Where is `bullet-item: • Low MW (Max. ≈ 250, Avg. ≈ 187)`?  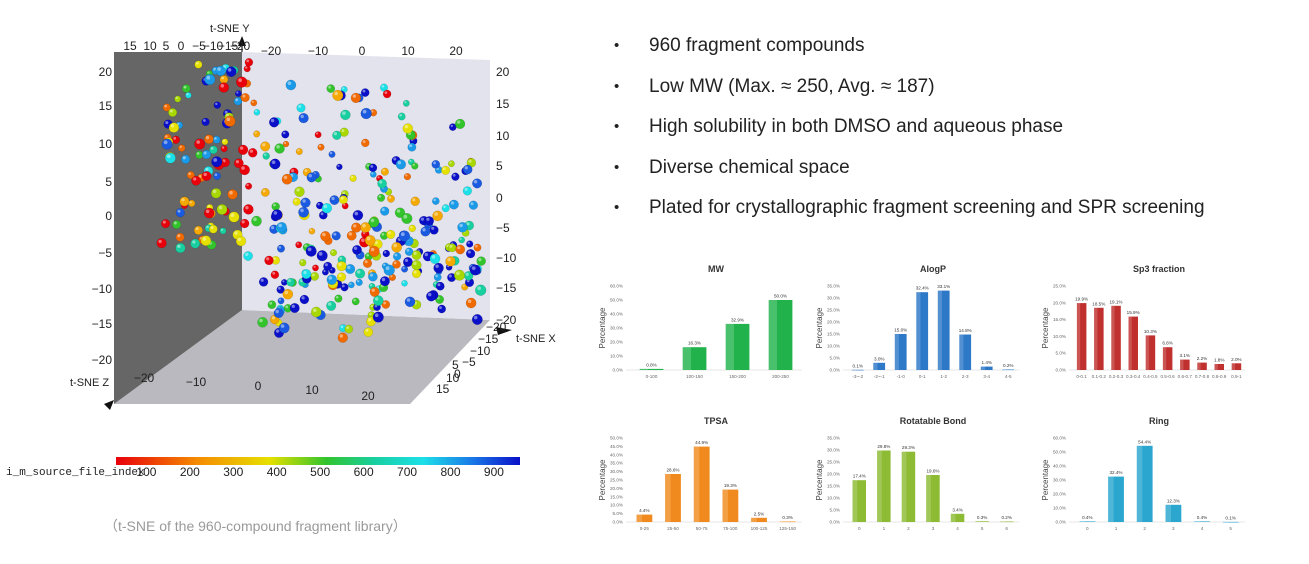 bullet-item: • Low MW (Max. ≈ 250, Avg. ≈ 187) is located at coordinates (957, 86).